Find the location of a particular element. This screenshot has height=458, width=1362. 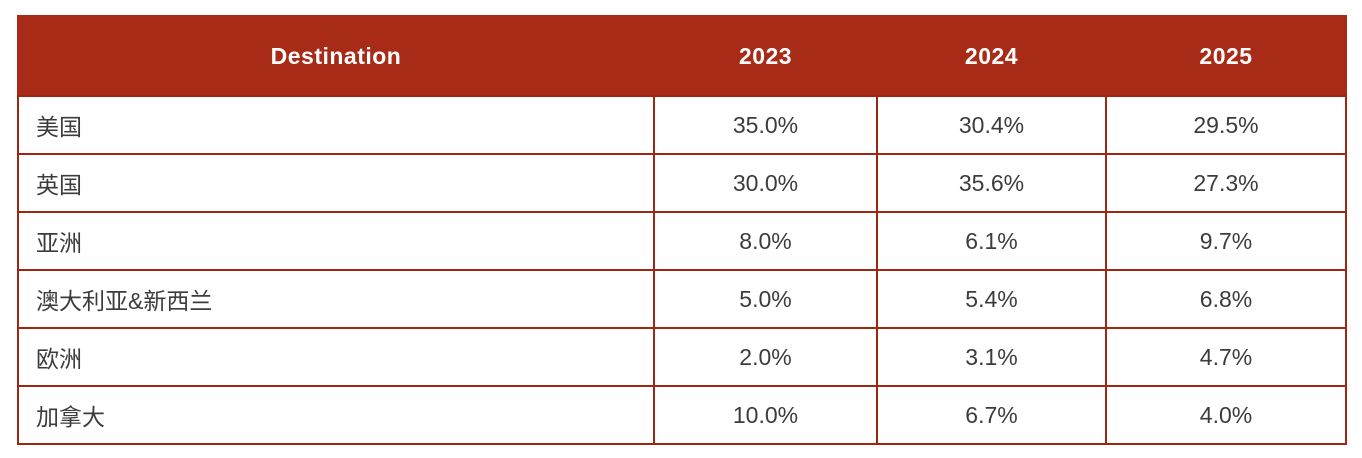

table-row: 欧洲 2.0% 3.1% 4.7% is located at coordinates (682, 357).